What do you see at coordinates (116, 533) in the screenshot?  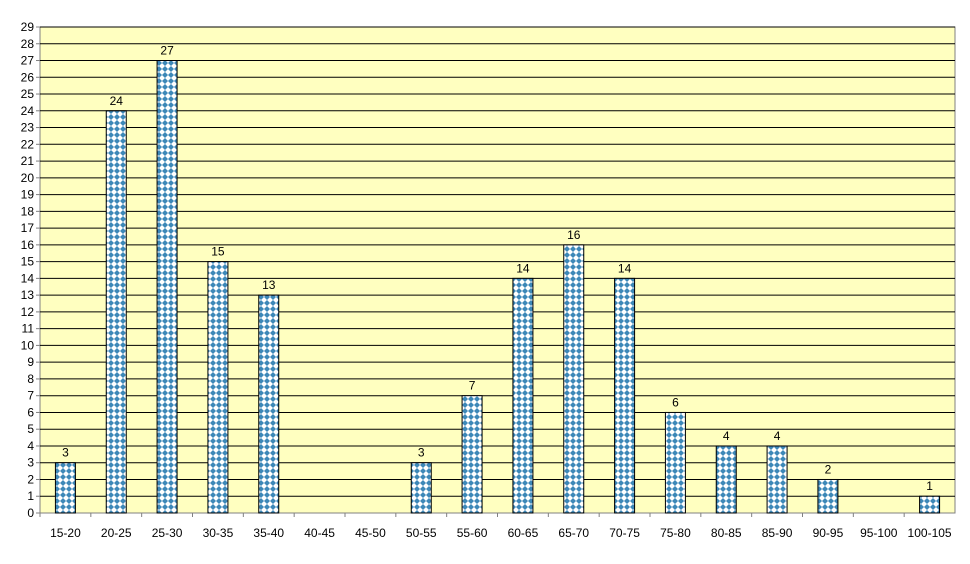 I see `x-tick-label: 20-25` at bounding box center [116, 533].